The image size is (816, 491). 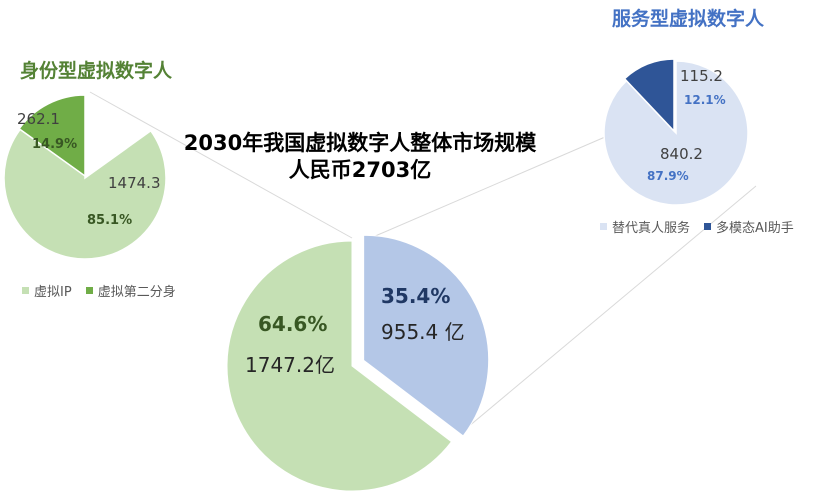 I want to click on identity-pie-legend: 虚拟IP 虚拟第二分身, so click(x=106, y=290).